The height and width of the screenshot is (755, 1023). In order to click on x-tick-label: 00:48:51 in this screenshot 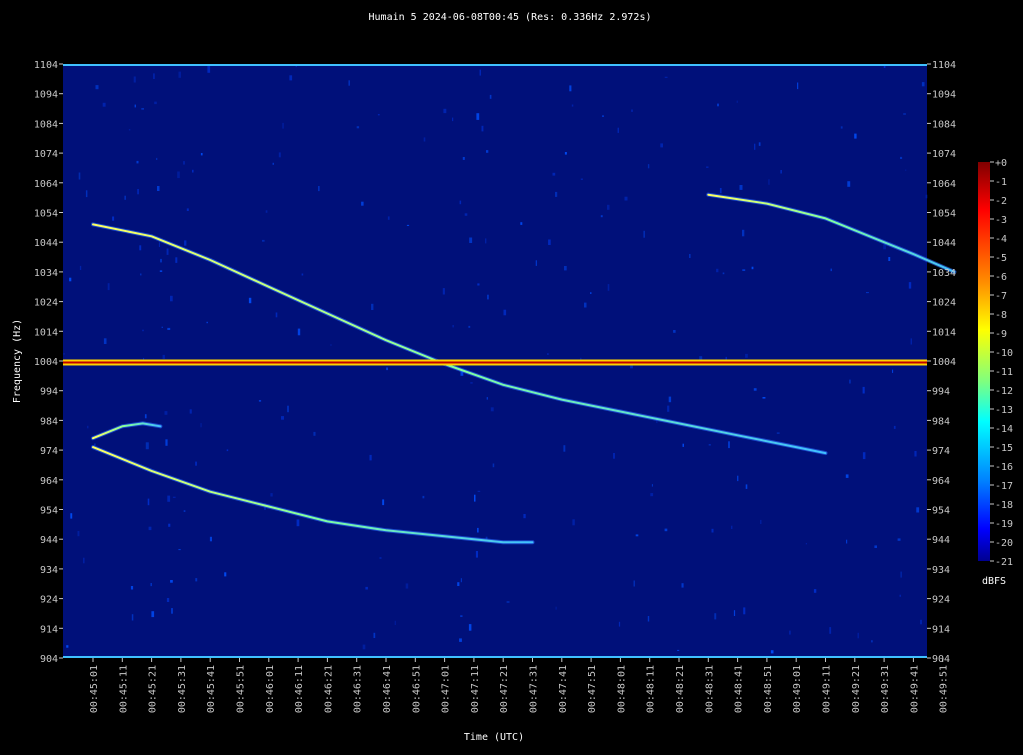, I will do `click(768, 689)`.